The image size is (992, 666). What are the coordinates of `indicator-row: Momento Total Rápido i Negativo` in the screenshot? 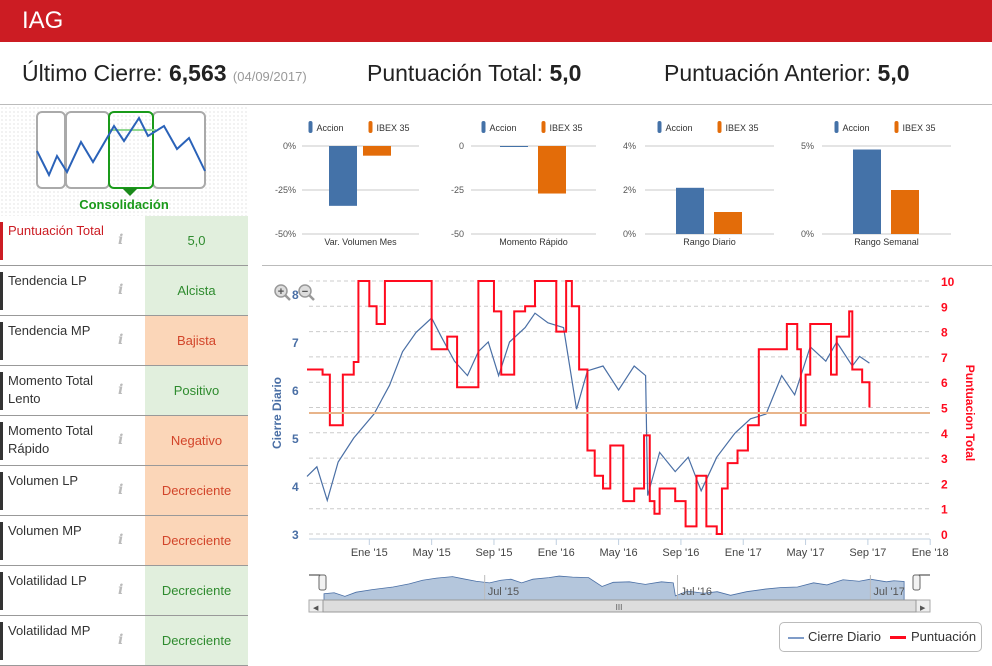 It's located at (124, 441).